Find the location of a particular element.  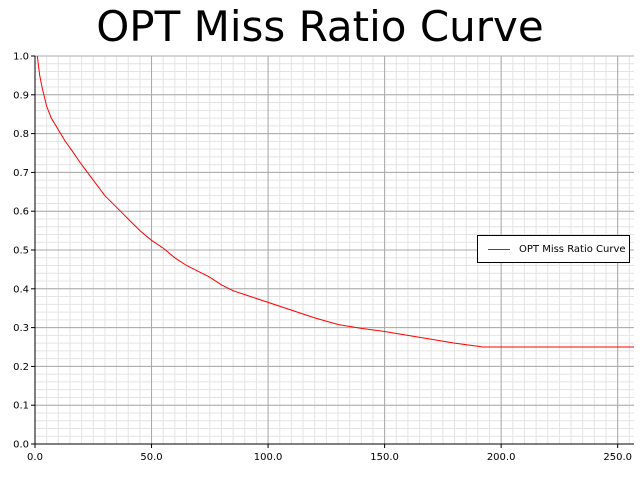

x-tick-label: 0.0 is located at coordinates (35, 457).